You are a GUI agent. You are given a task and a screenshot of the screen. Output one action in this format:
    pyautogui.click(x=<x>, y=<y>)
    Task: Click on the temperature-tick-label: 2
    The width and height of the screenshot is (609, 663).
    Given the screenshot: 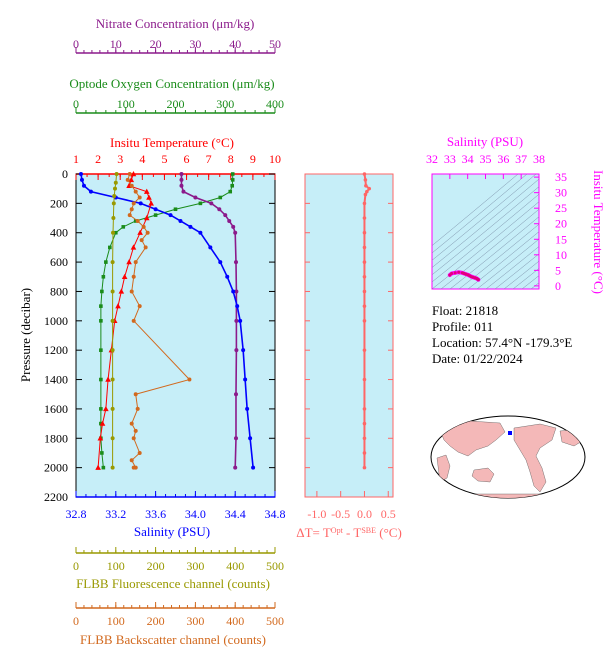 What is the action you would take?
    pyautogui.click(x=98, y=159)
    